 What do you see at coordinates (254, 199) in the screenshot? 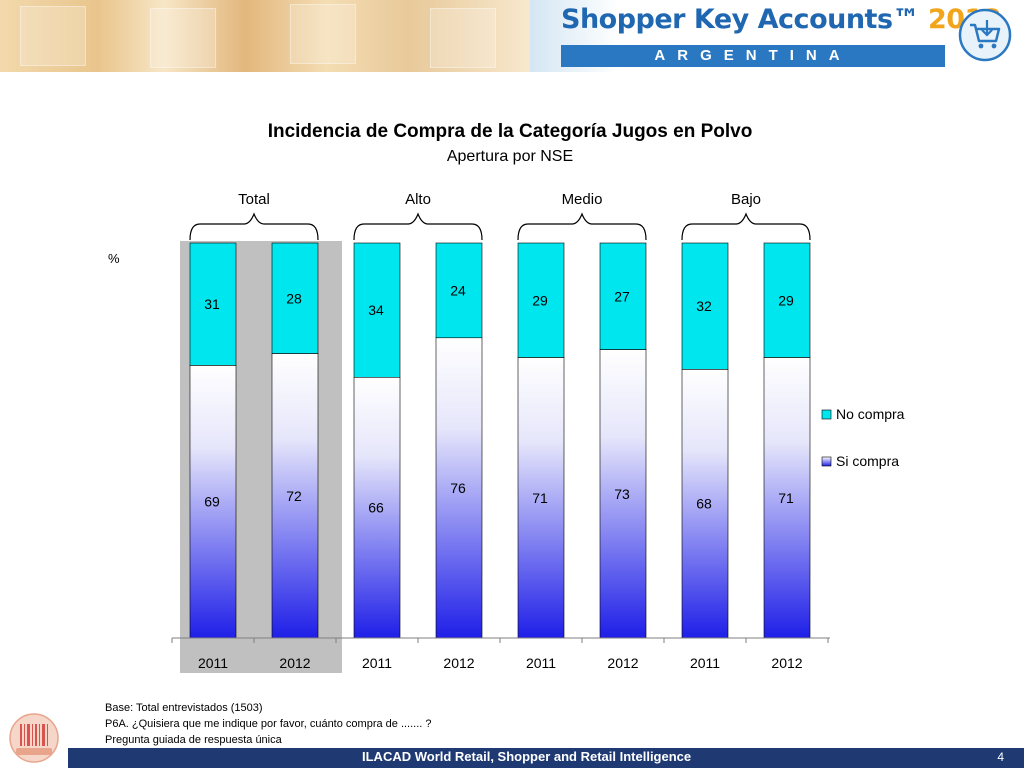
I see `group-label: Total` at bounding box center [254, 199].